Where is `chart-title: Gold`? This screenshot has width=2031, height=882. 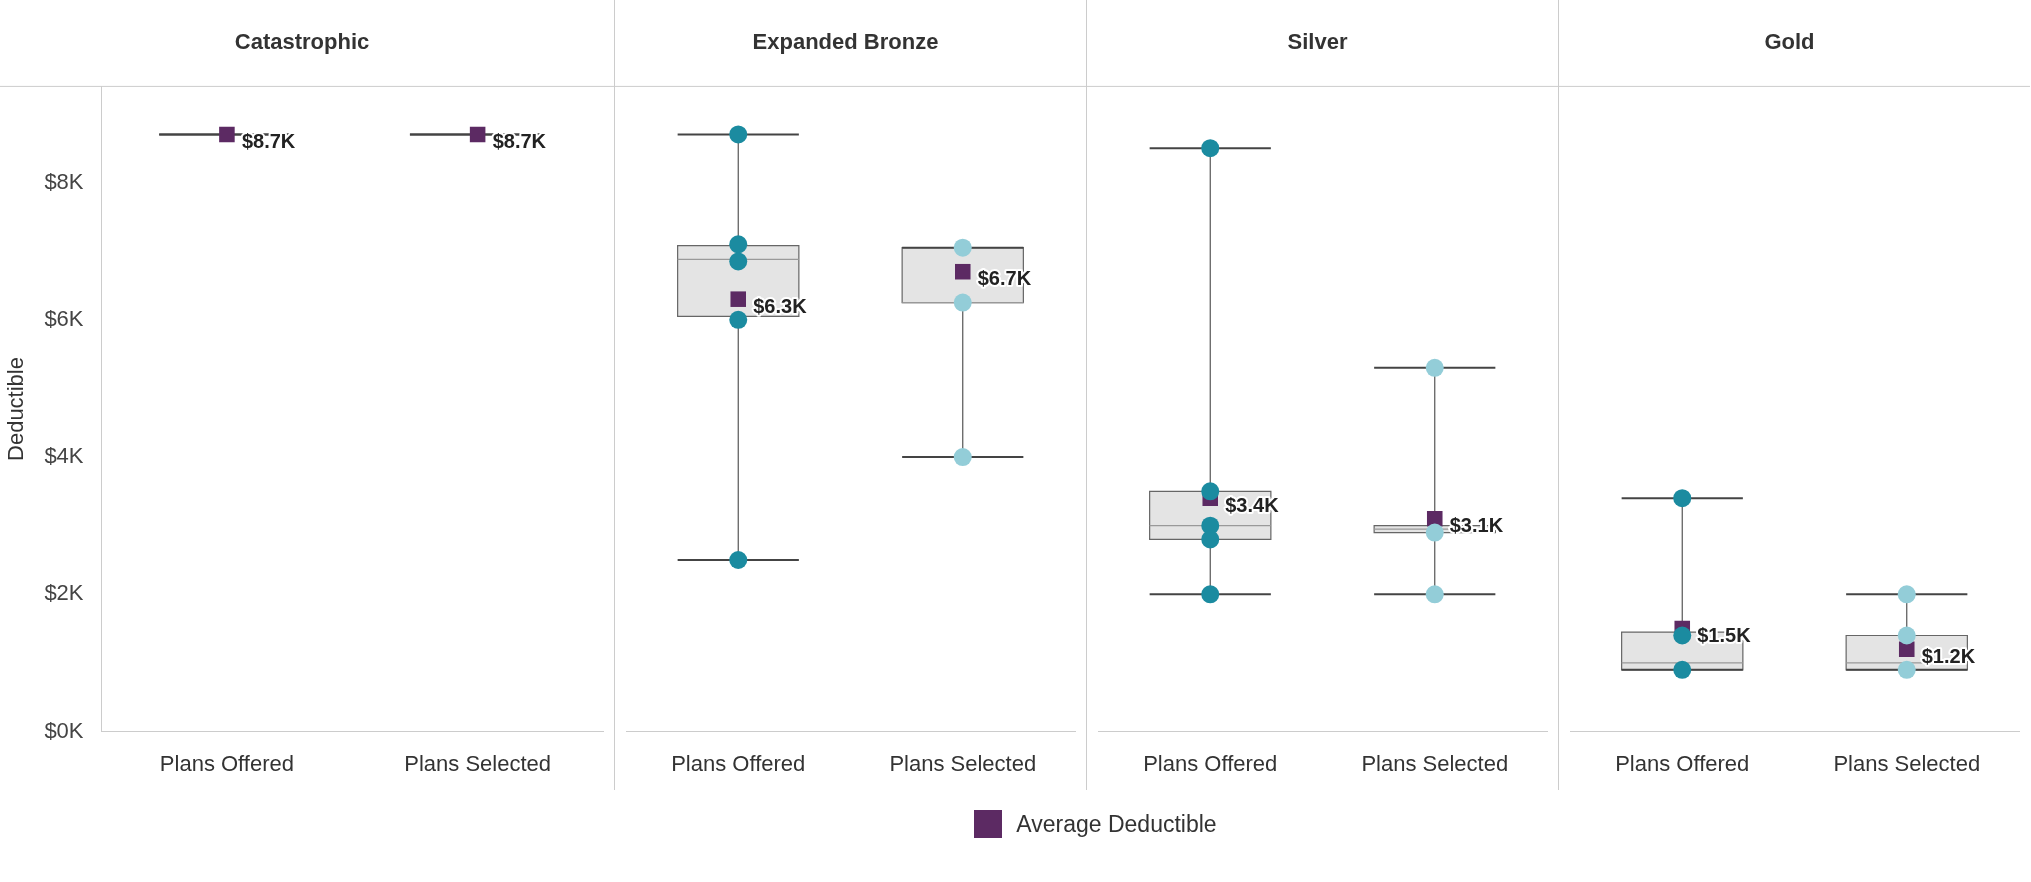 chart-title: Gold is located at coordinates (1789, 42).